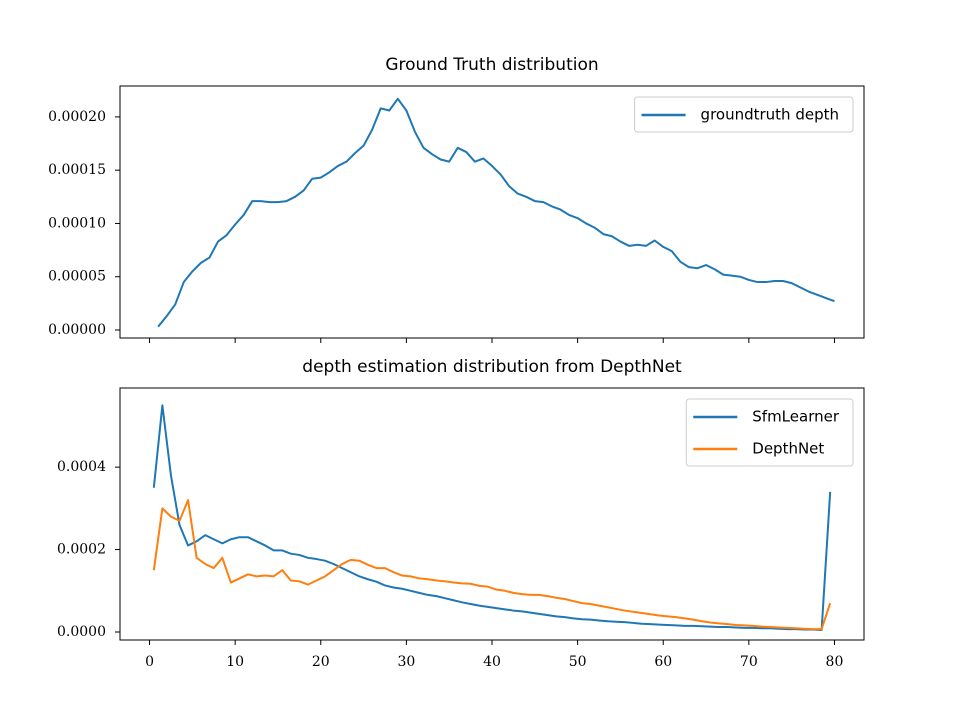 The width and height of the screenshot is (961, 721). What do you see at coordinates (235, 662) in the screenshot?
I see `x-tick-label: 10` at bounding box center [235, 662].